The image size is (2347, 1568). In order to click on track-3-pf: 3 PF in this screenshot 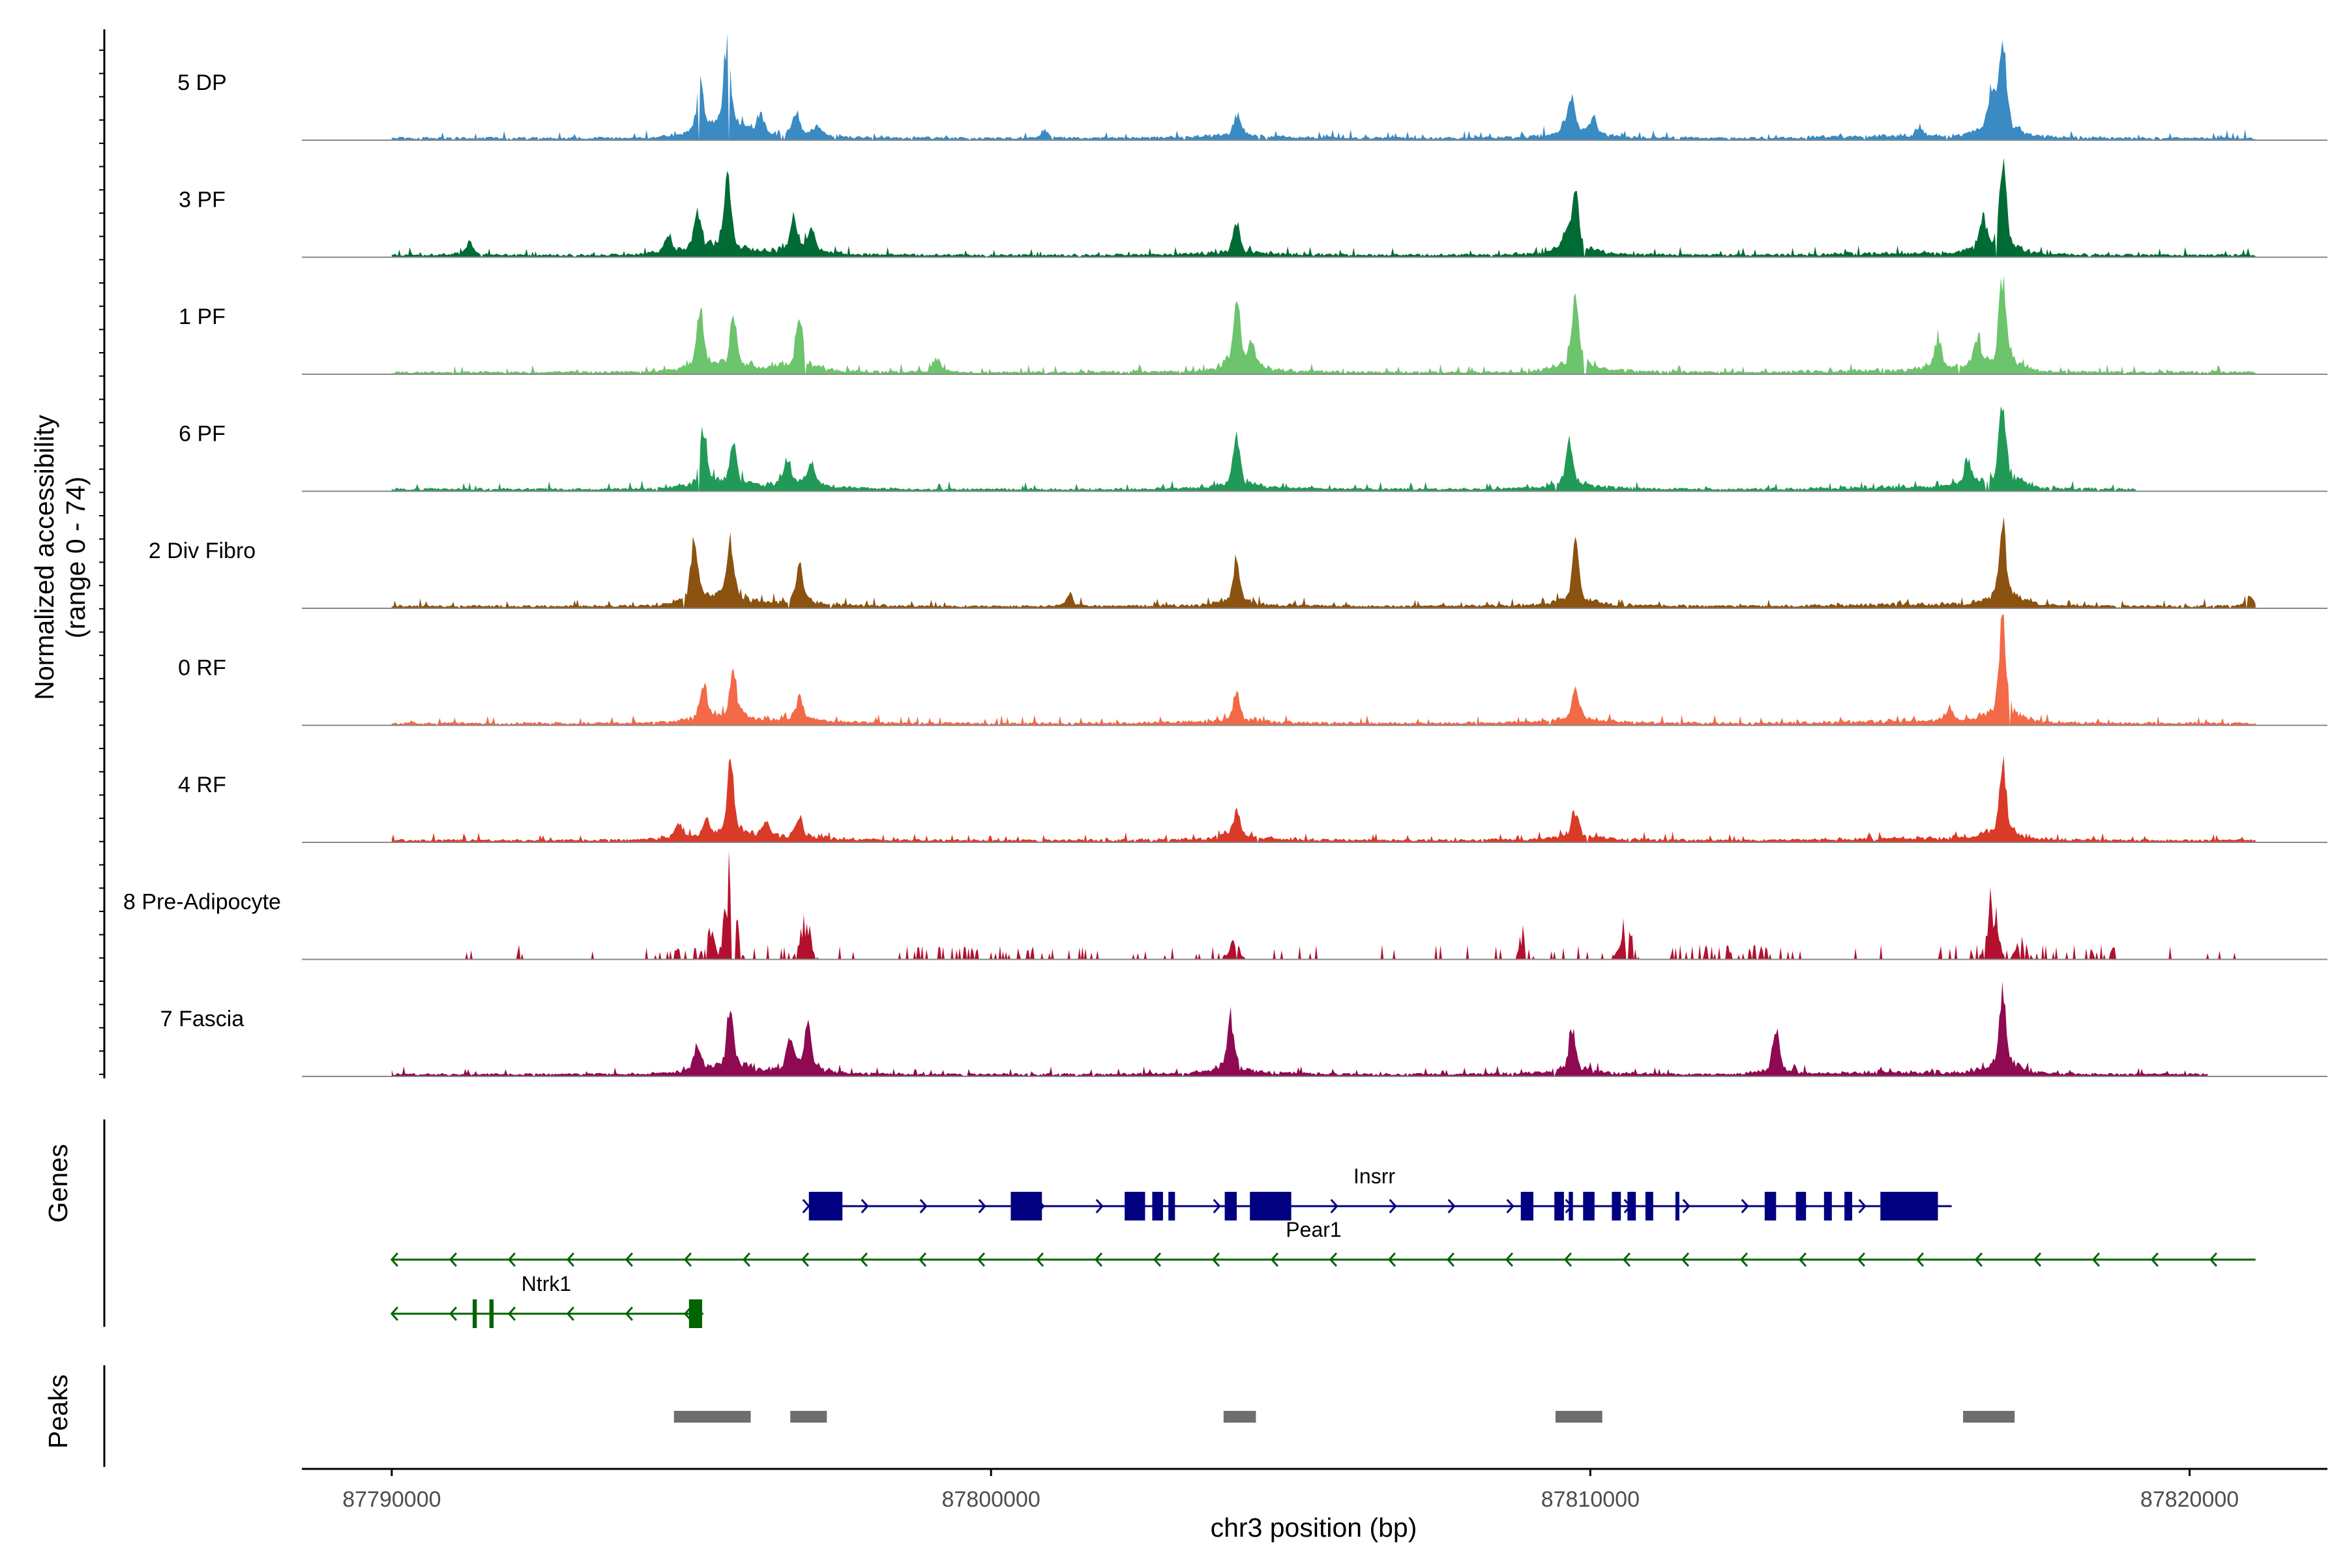, I will do `click(1253, 208)`.